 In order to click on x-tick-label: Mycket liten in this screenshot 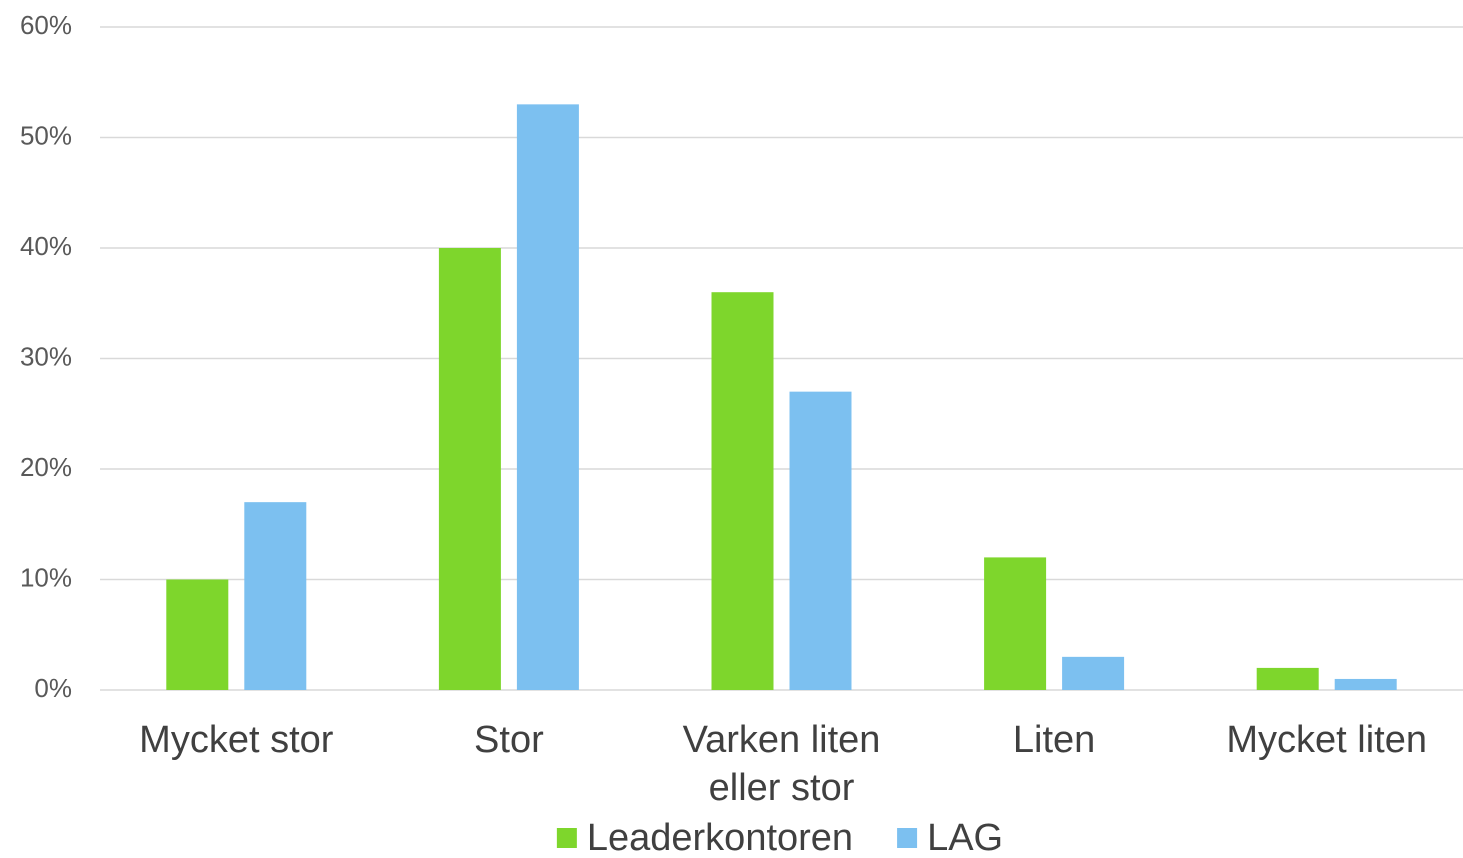, I will do `click(1326, 740)`.